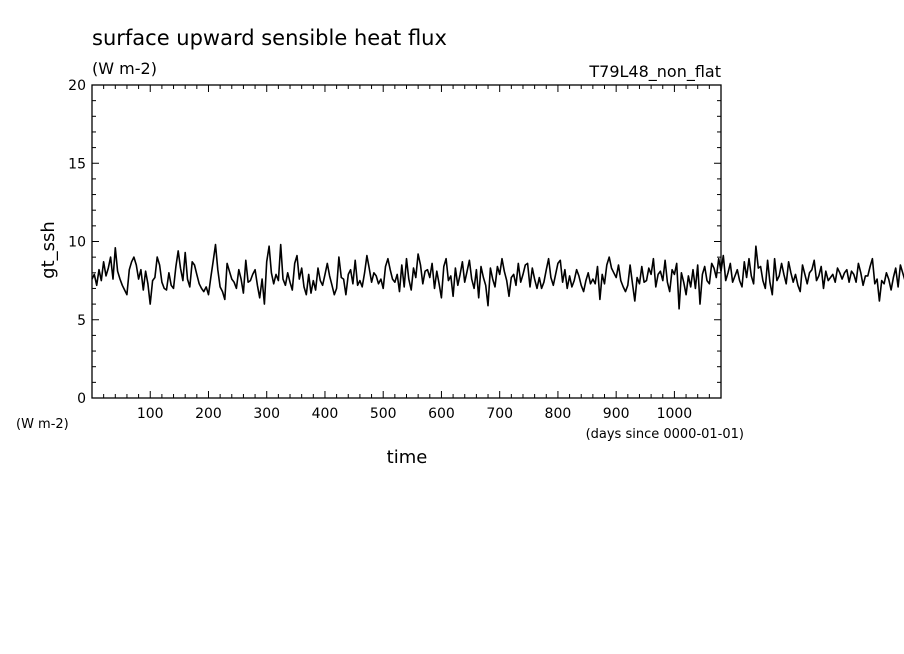  What do you see at coordinates (208, 414) in the screenshot?
I see `x-tick-label: 200` at bounding box center [208, 414].